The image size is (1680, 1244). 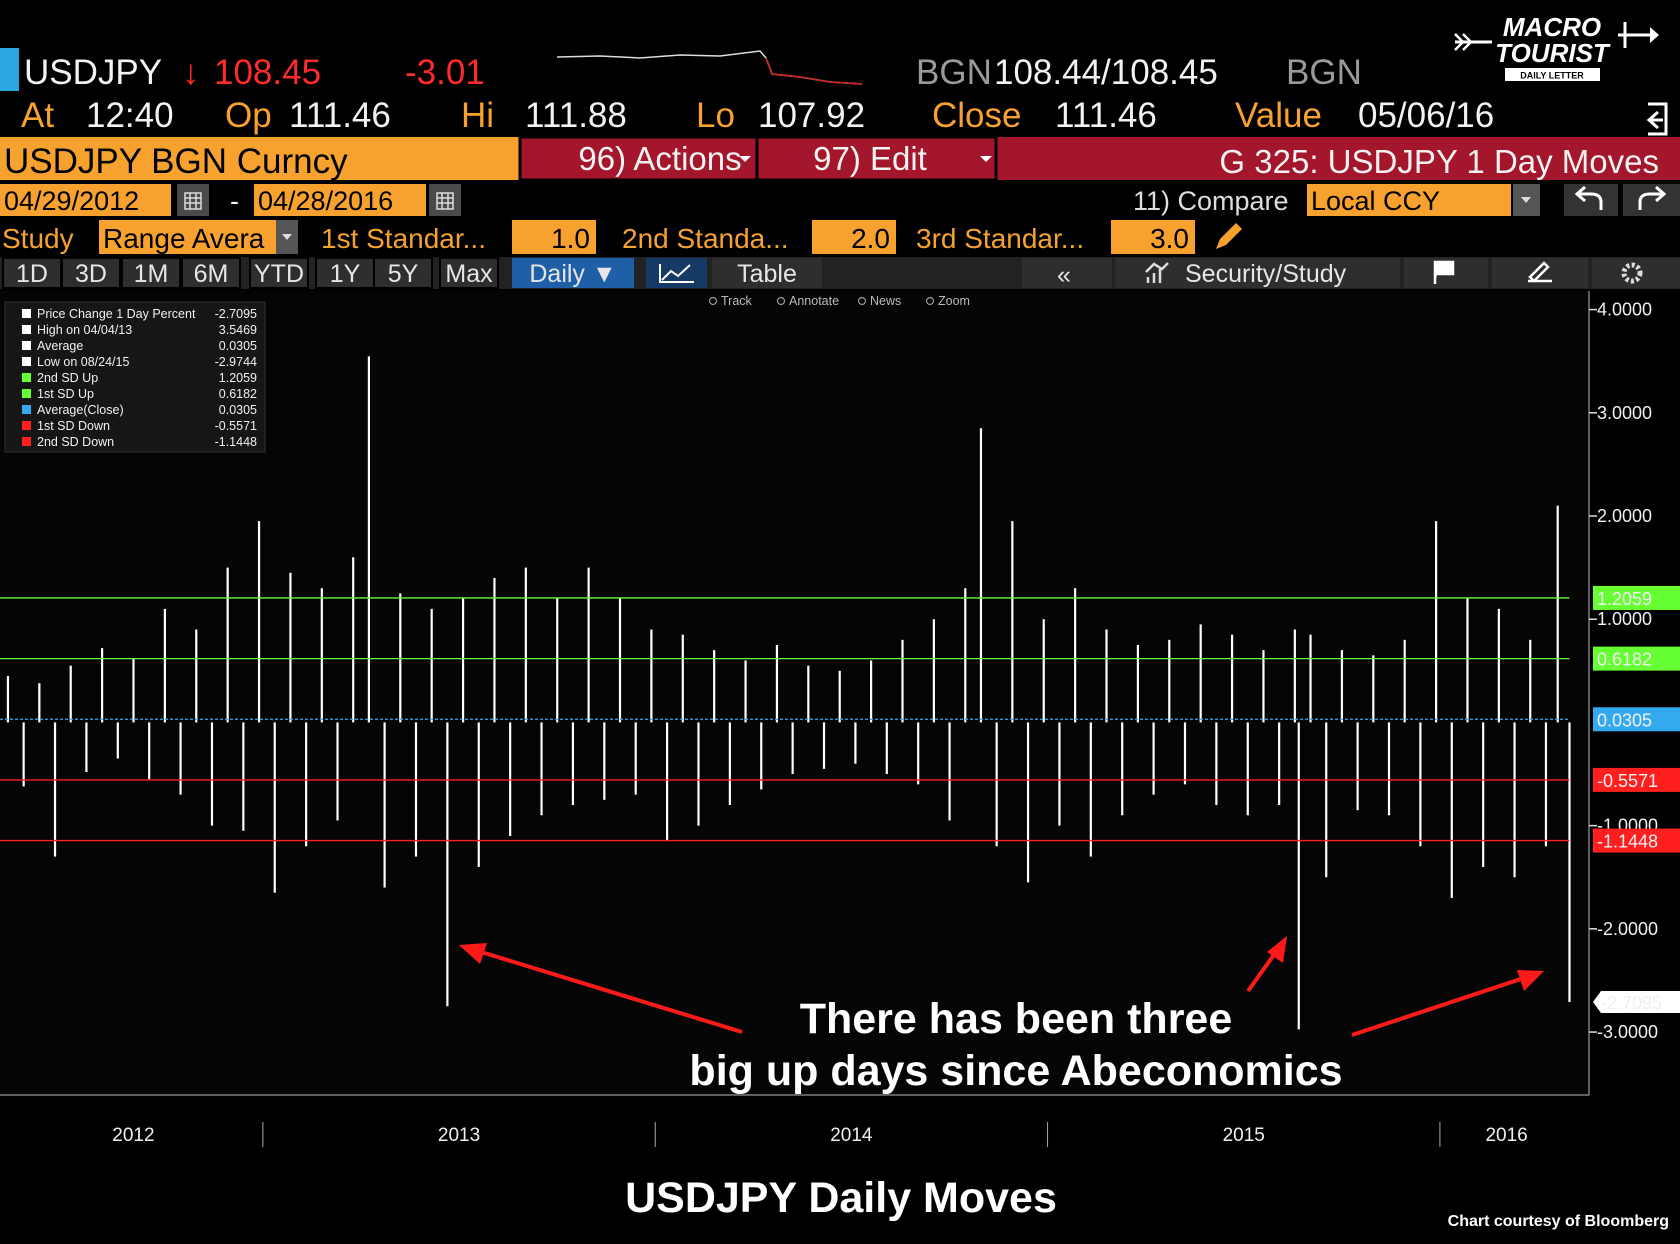 I want to click on last-value-box, so click(x=1636, y=1002).